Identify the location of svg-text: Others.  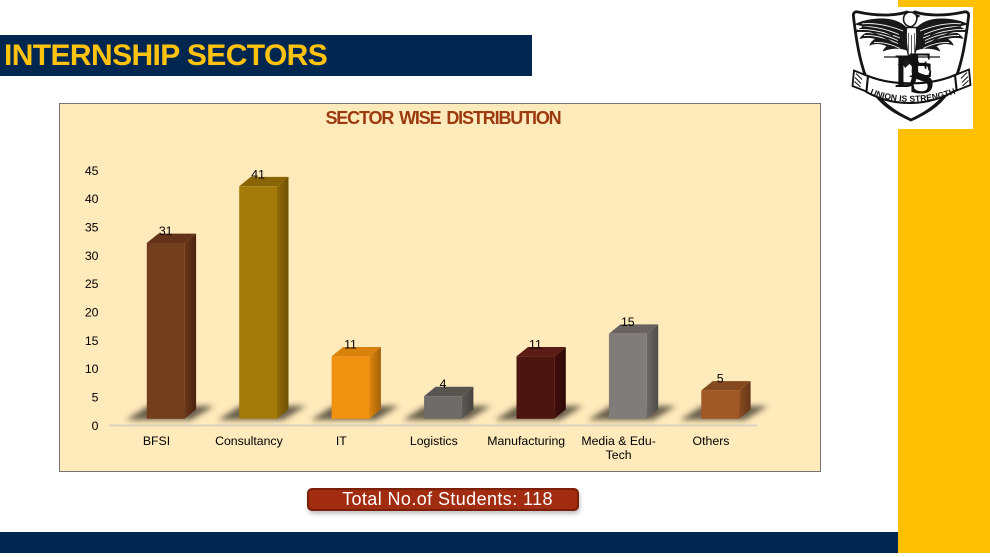
(711, 441).